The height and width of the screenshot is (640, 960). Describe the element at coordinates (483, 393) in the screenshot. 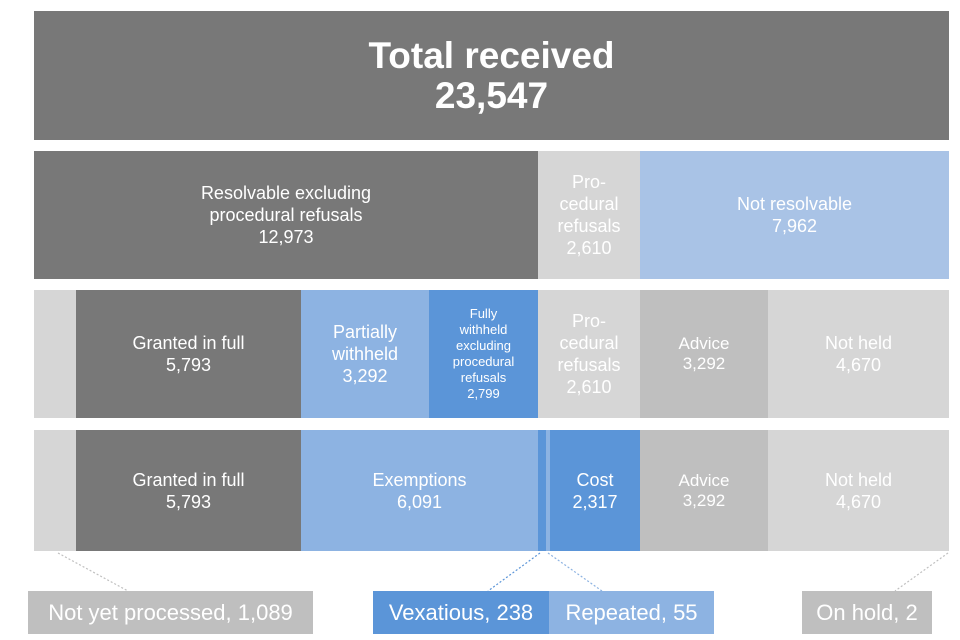

I see `fully-value: 2,799` at that location.